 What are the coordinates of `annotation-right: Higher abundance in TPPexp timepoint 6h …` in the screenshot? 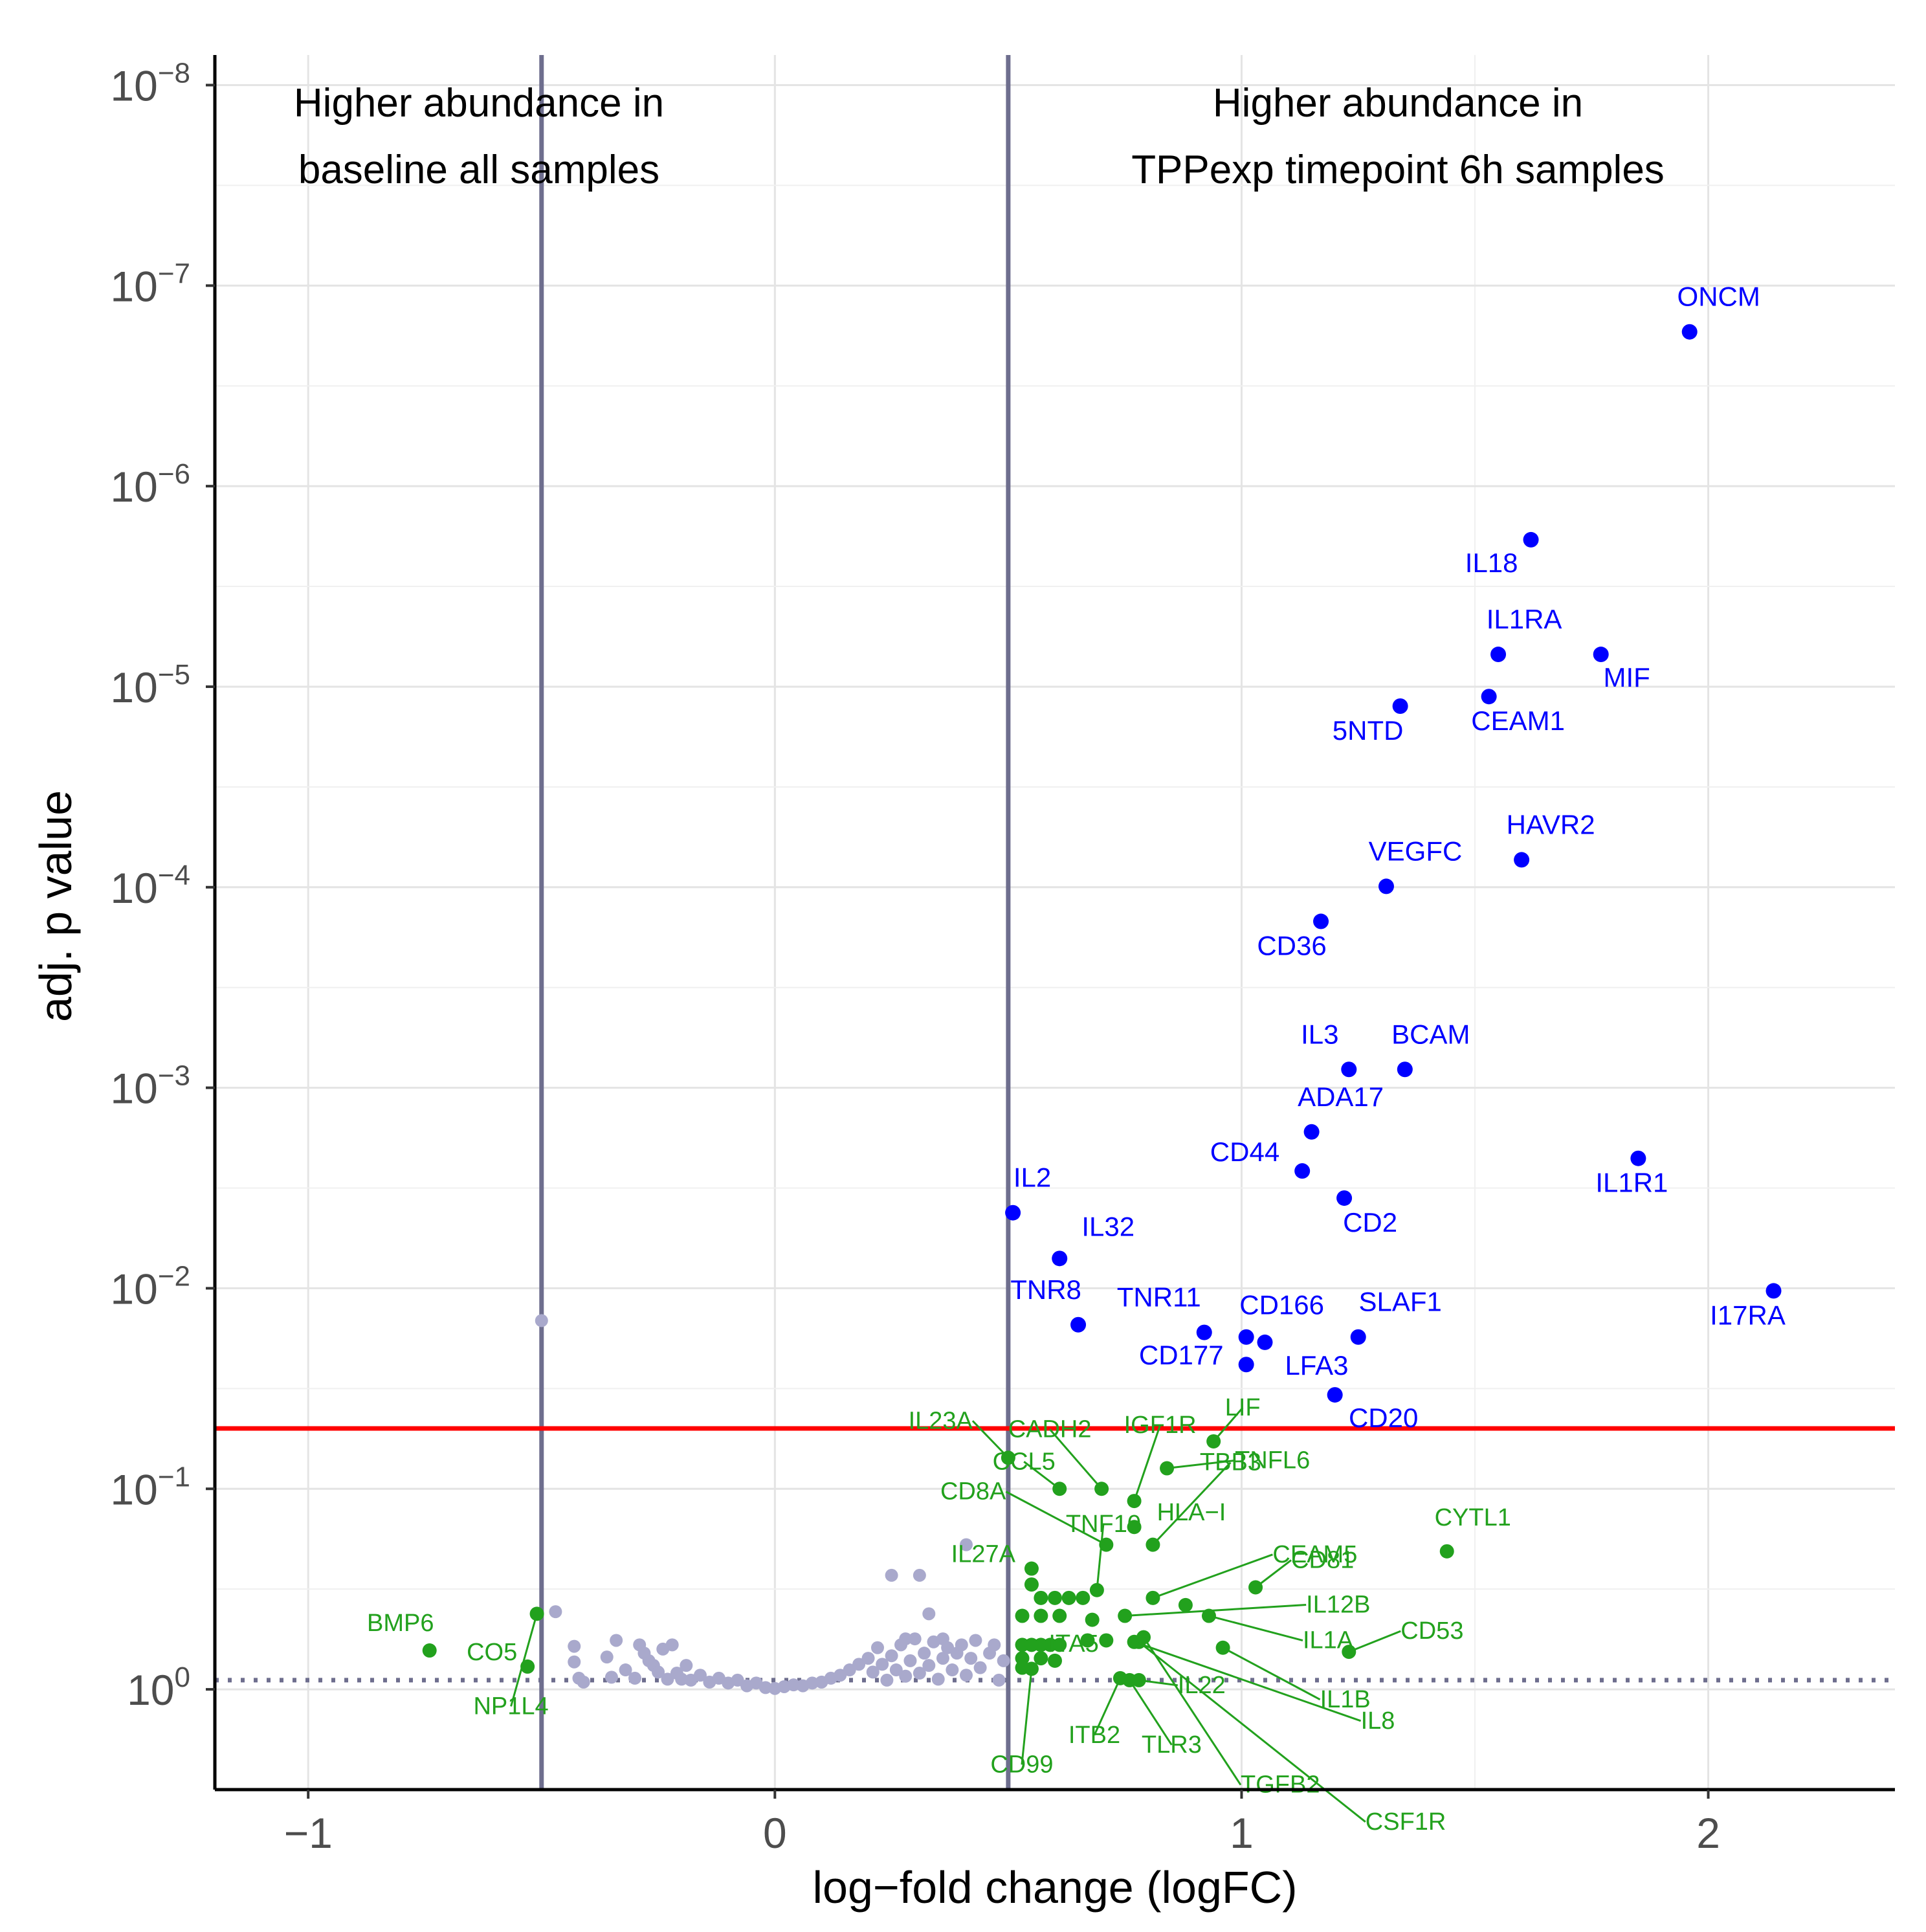 It's located at (1398, 136).